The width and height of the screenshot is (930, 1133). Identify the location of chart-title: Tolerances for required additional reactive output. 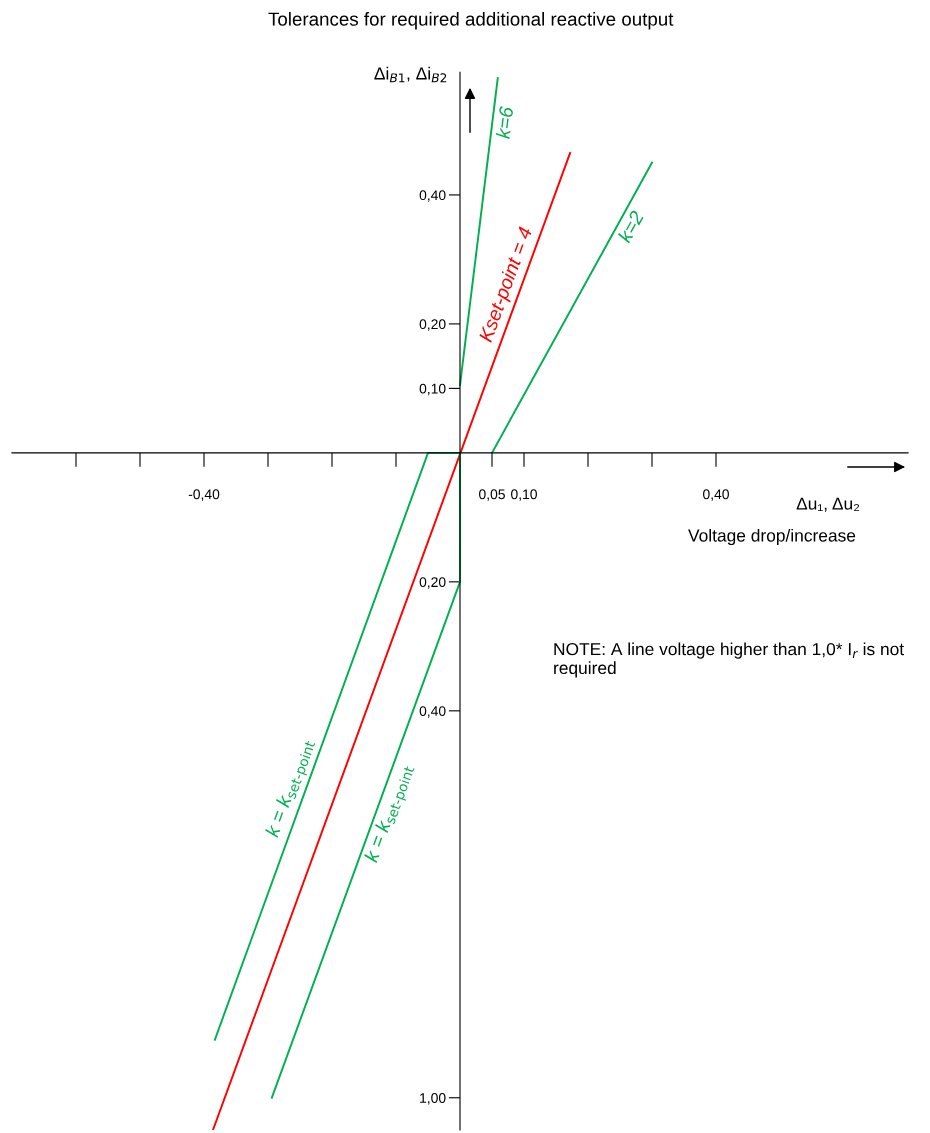
(471, 21).